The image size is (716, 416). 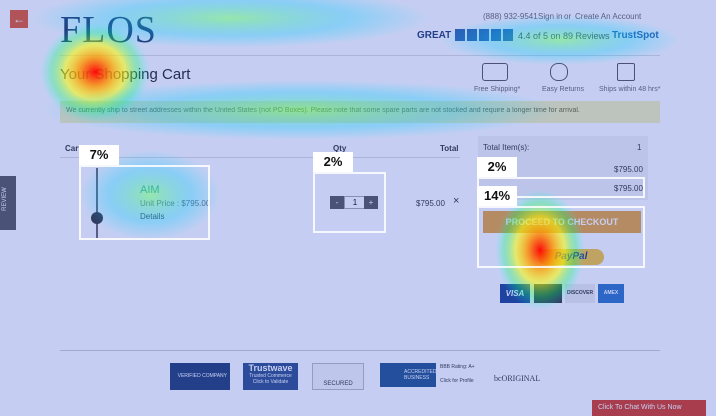 I want to click on badge-note: Click for Profile, so click(x=457, y=381).